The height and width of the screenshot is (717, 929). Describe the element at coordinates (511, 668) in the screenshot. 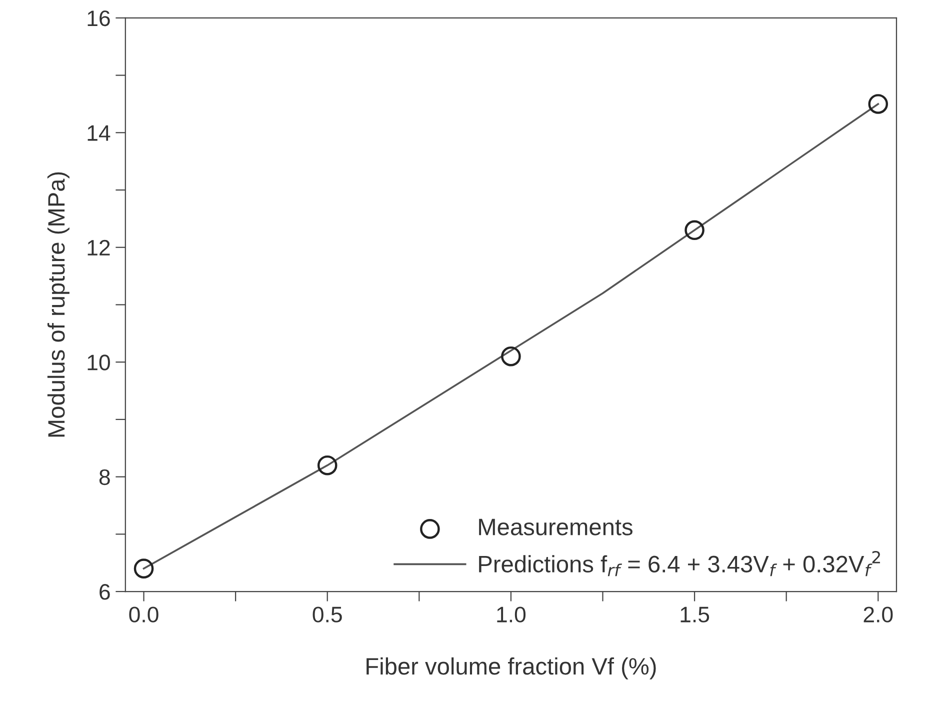

I see `x-axis-title: Fiber volume fraction Vf (%)` at that location.